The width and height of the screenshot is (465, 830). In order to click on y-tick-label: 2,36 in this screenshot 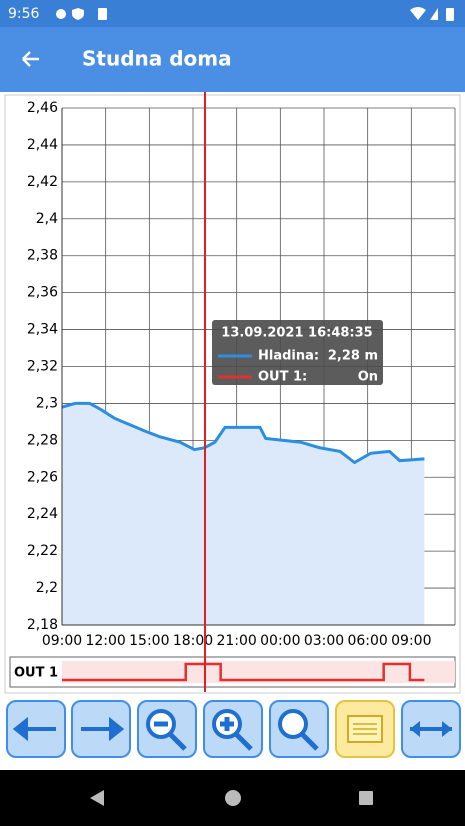, I will do `click(42, 293)`.